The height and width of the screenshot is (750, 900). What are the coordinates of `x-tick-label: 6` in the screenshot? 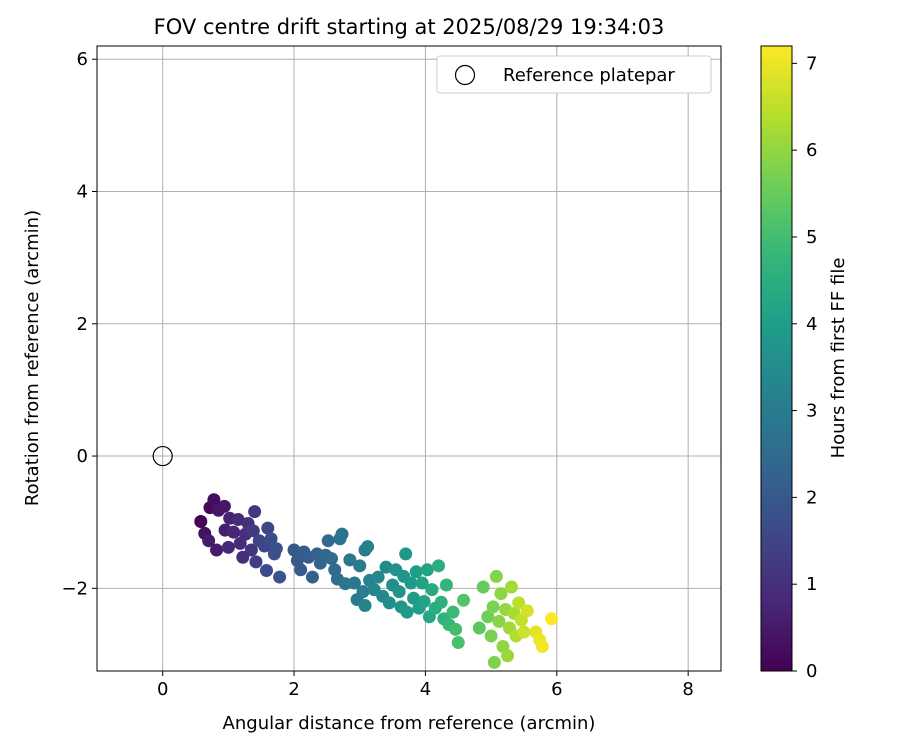 It's located at (556, 689).